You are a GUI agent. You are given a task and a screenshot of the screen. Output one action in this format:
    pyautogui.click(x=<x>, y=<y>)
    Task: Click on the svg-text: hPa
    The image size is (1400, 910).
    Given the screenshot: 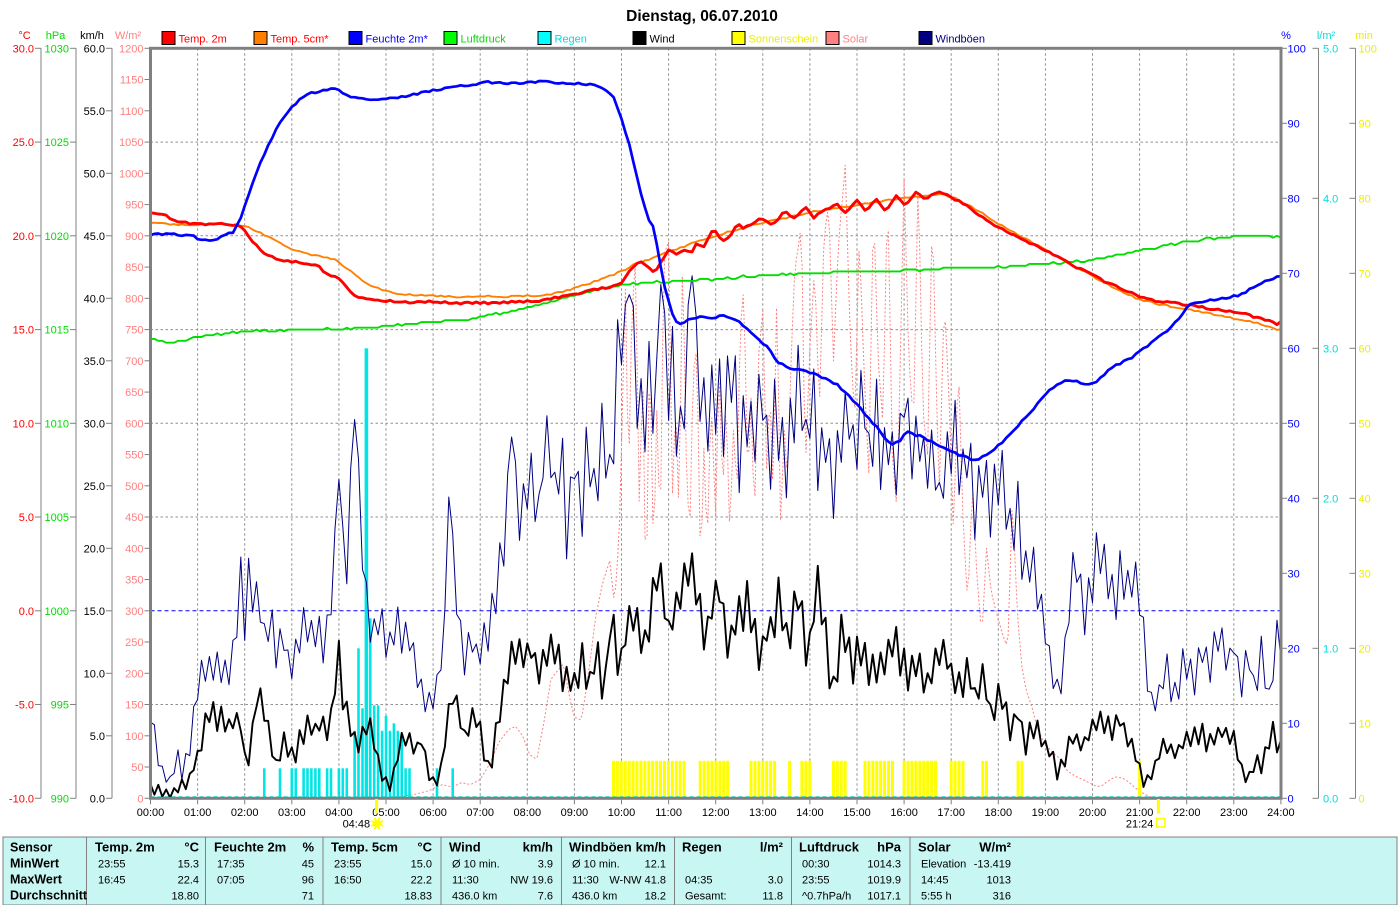 What is the action you would take?
    pyautogui.click(x=56, y=36)
    